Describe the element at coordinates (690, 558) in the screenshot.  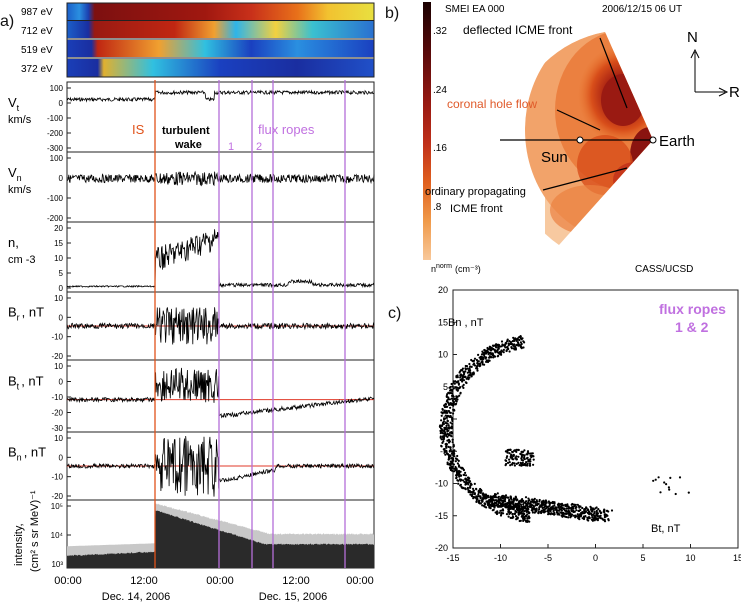
I see `x-tick-label: 10` at that location.